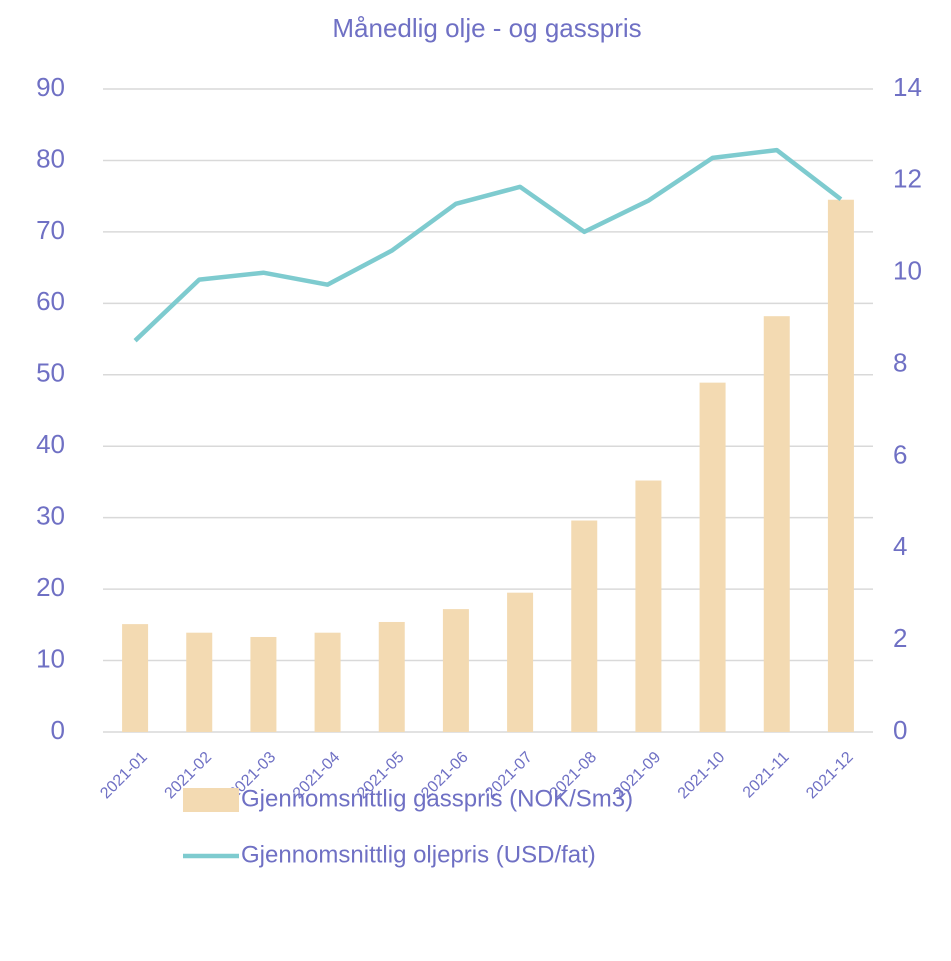 This screenshot has width=951, height=961. Describe the element at coordinates (58, 730) in the screenshot. I see `y-tick-label: 0` at that location.